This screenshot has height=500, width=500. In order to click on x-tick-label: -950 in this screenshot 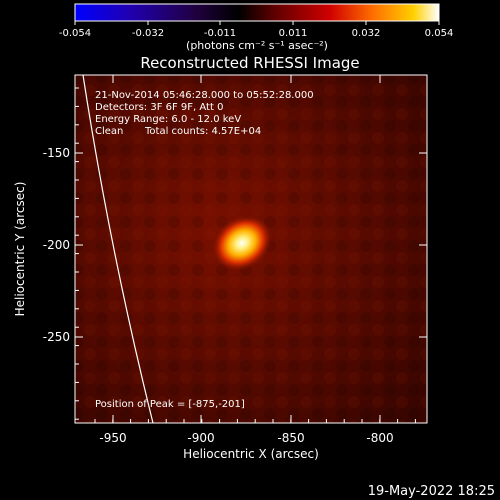, I will do `click(112, 438)`.